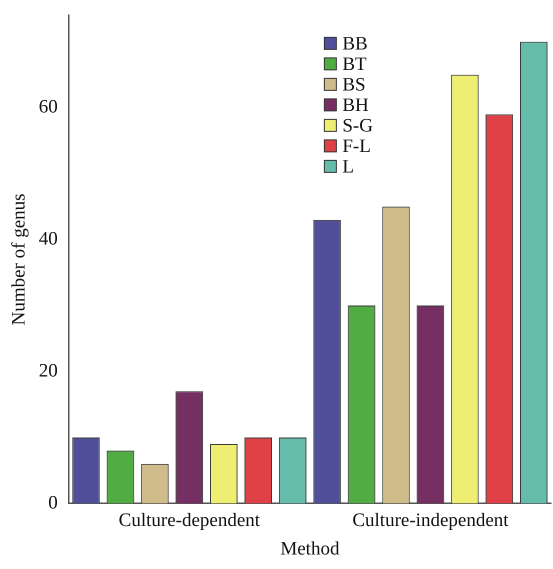 This screenshot has width=553, height=569. What do you see at coordinates (48, 107) in the screenshot?
I see `y-tick-label: 60` at bounding box center [48, 107].